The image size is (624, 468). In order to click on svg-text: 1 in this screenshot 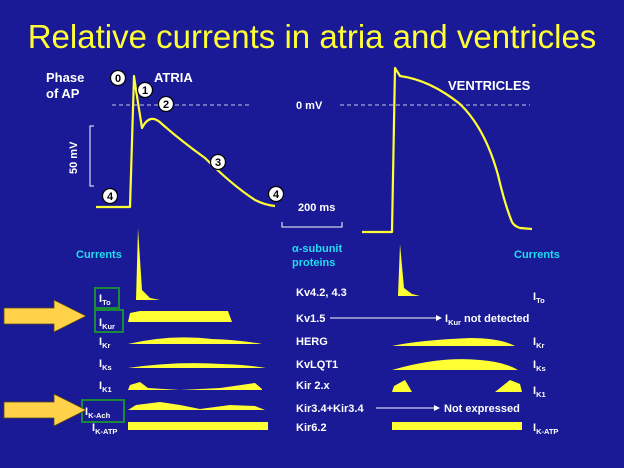, I will do `click(145, 91)`.